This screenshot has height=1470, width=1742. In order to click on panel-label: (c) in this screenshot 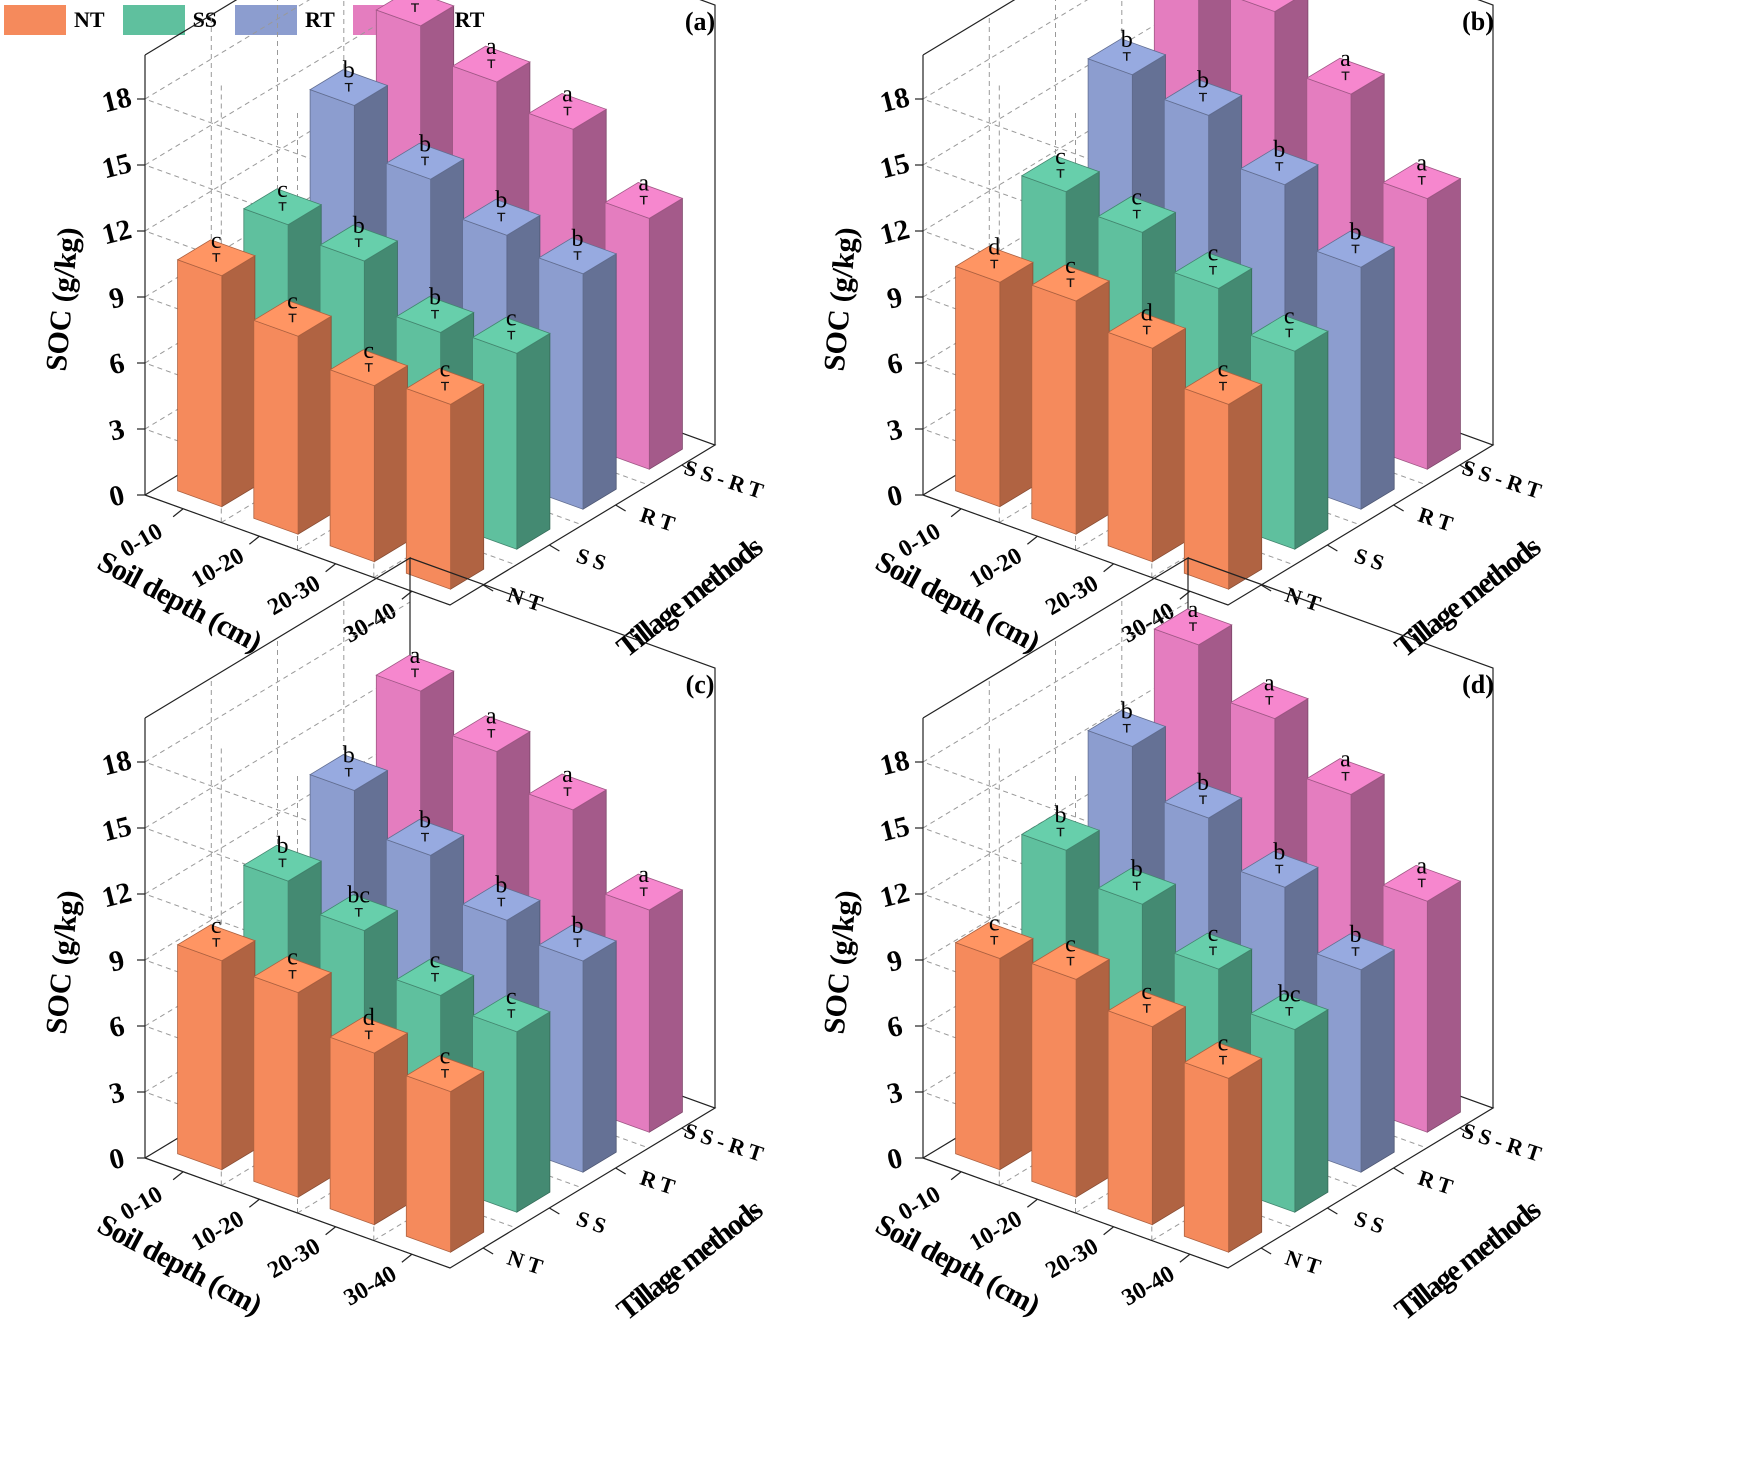, I will do `click(700, 684)`.